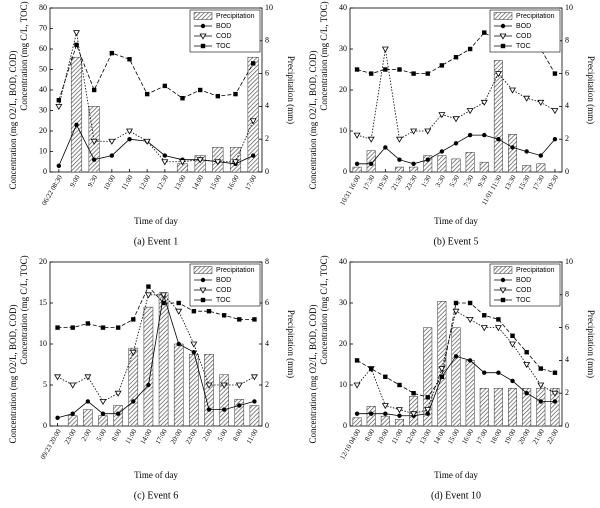 This screenshot has width=600, height=508. Describe the element at coordinates (350, 190) in the screenshot. I see `x-tick-label: 10/31 16:00` at that location.